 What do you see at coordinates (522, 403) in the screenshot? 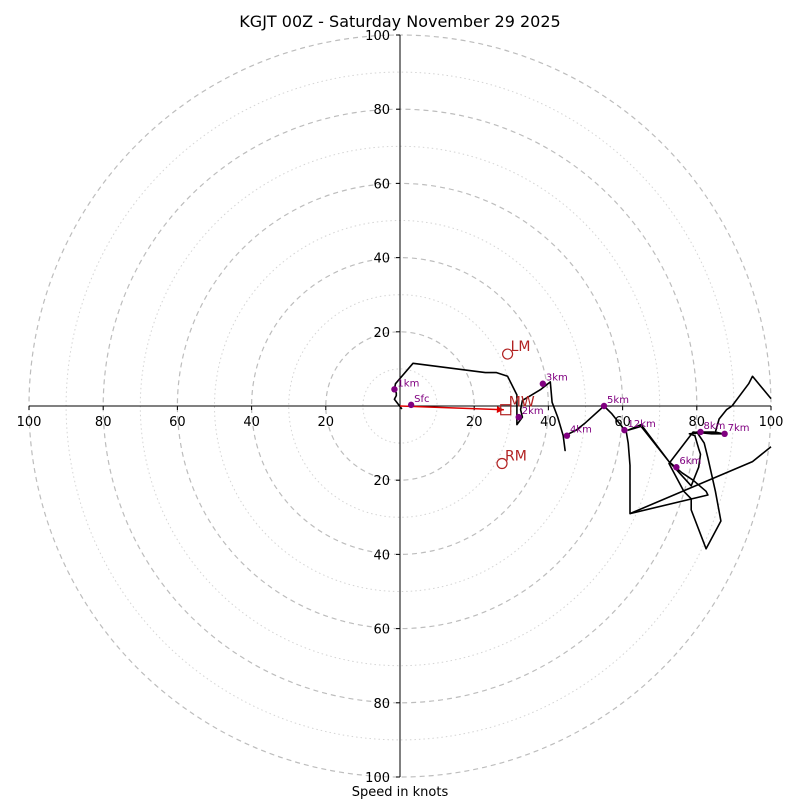
I see `marker-label: MW` at bounding box center [522, 403].